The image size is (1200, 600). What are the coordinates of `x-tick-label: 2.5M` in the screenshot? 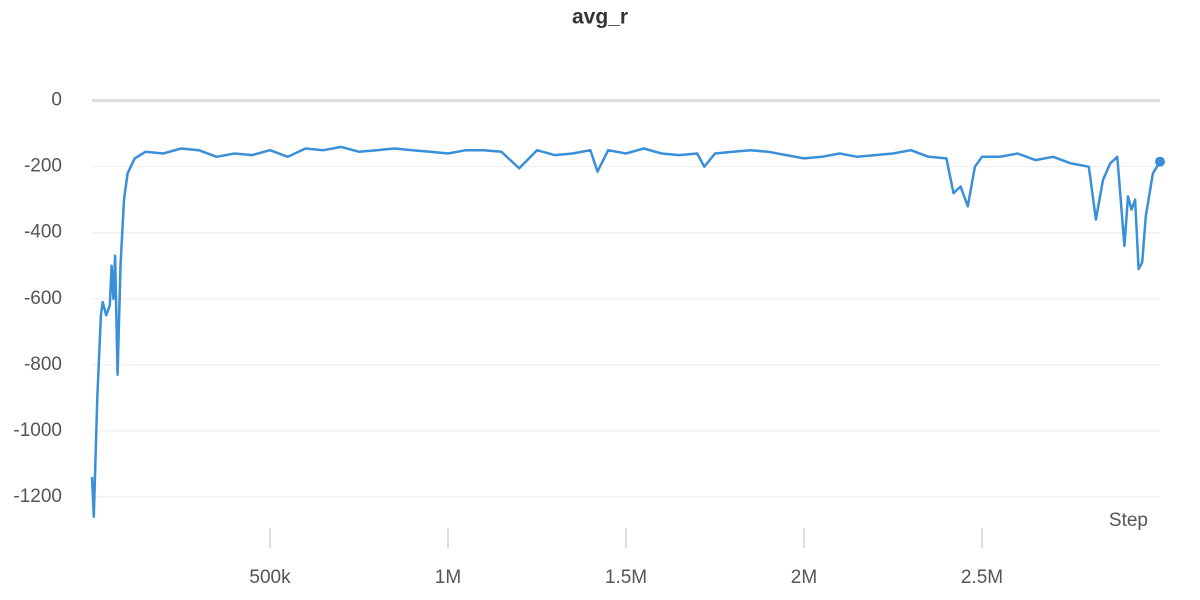 It's located at (982, 577).